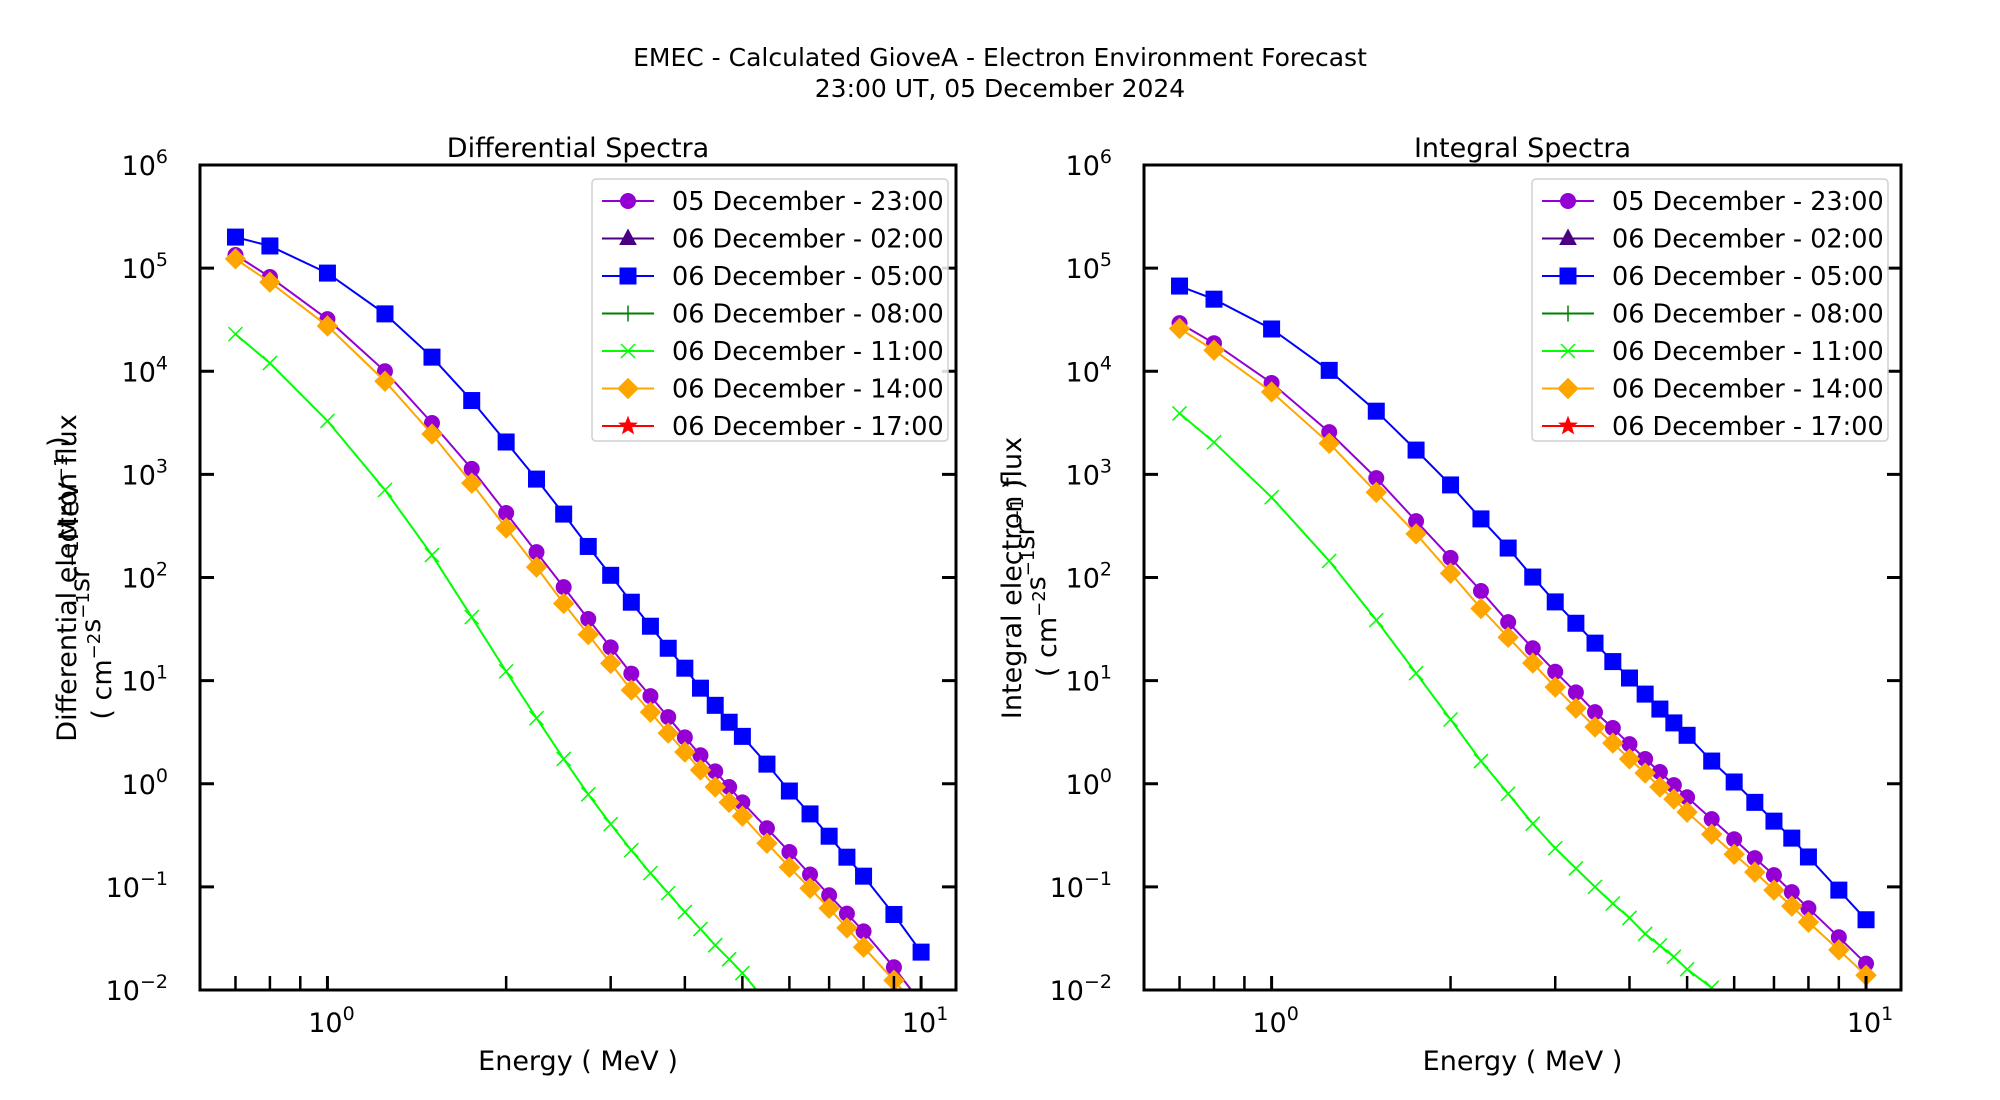  I want to click on legend-label: 06 December - 02:00, so click(808, 240).